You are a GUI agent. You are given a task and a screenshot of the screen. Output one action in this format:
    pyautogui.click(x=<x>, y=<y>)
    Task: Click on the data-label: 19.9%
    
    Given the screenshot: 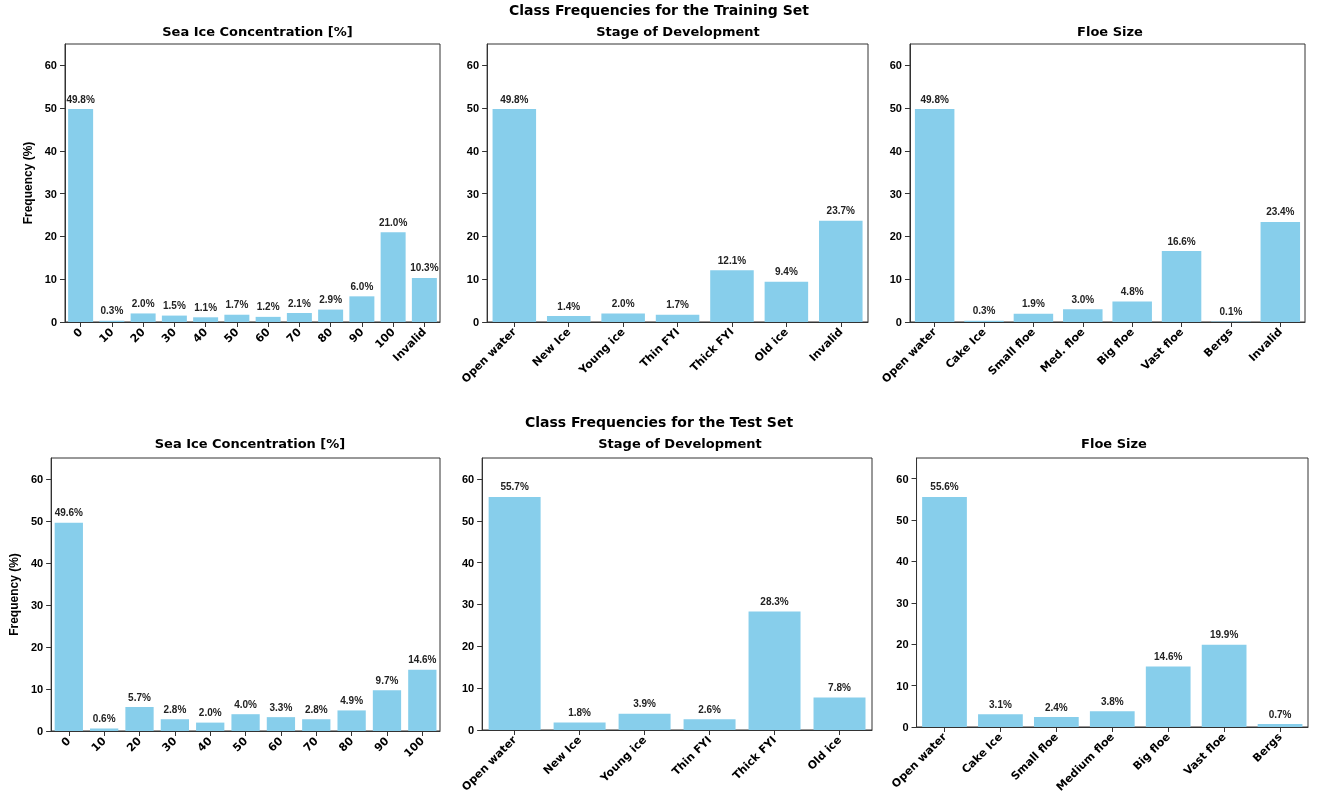 What is the action you would take?
    pyautogui.click(x=1224, y=635)
    